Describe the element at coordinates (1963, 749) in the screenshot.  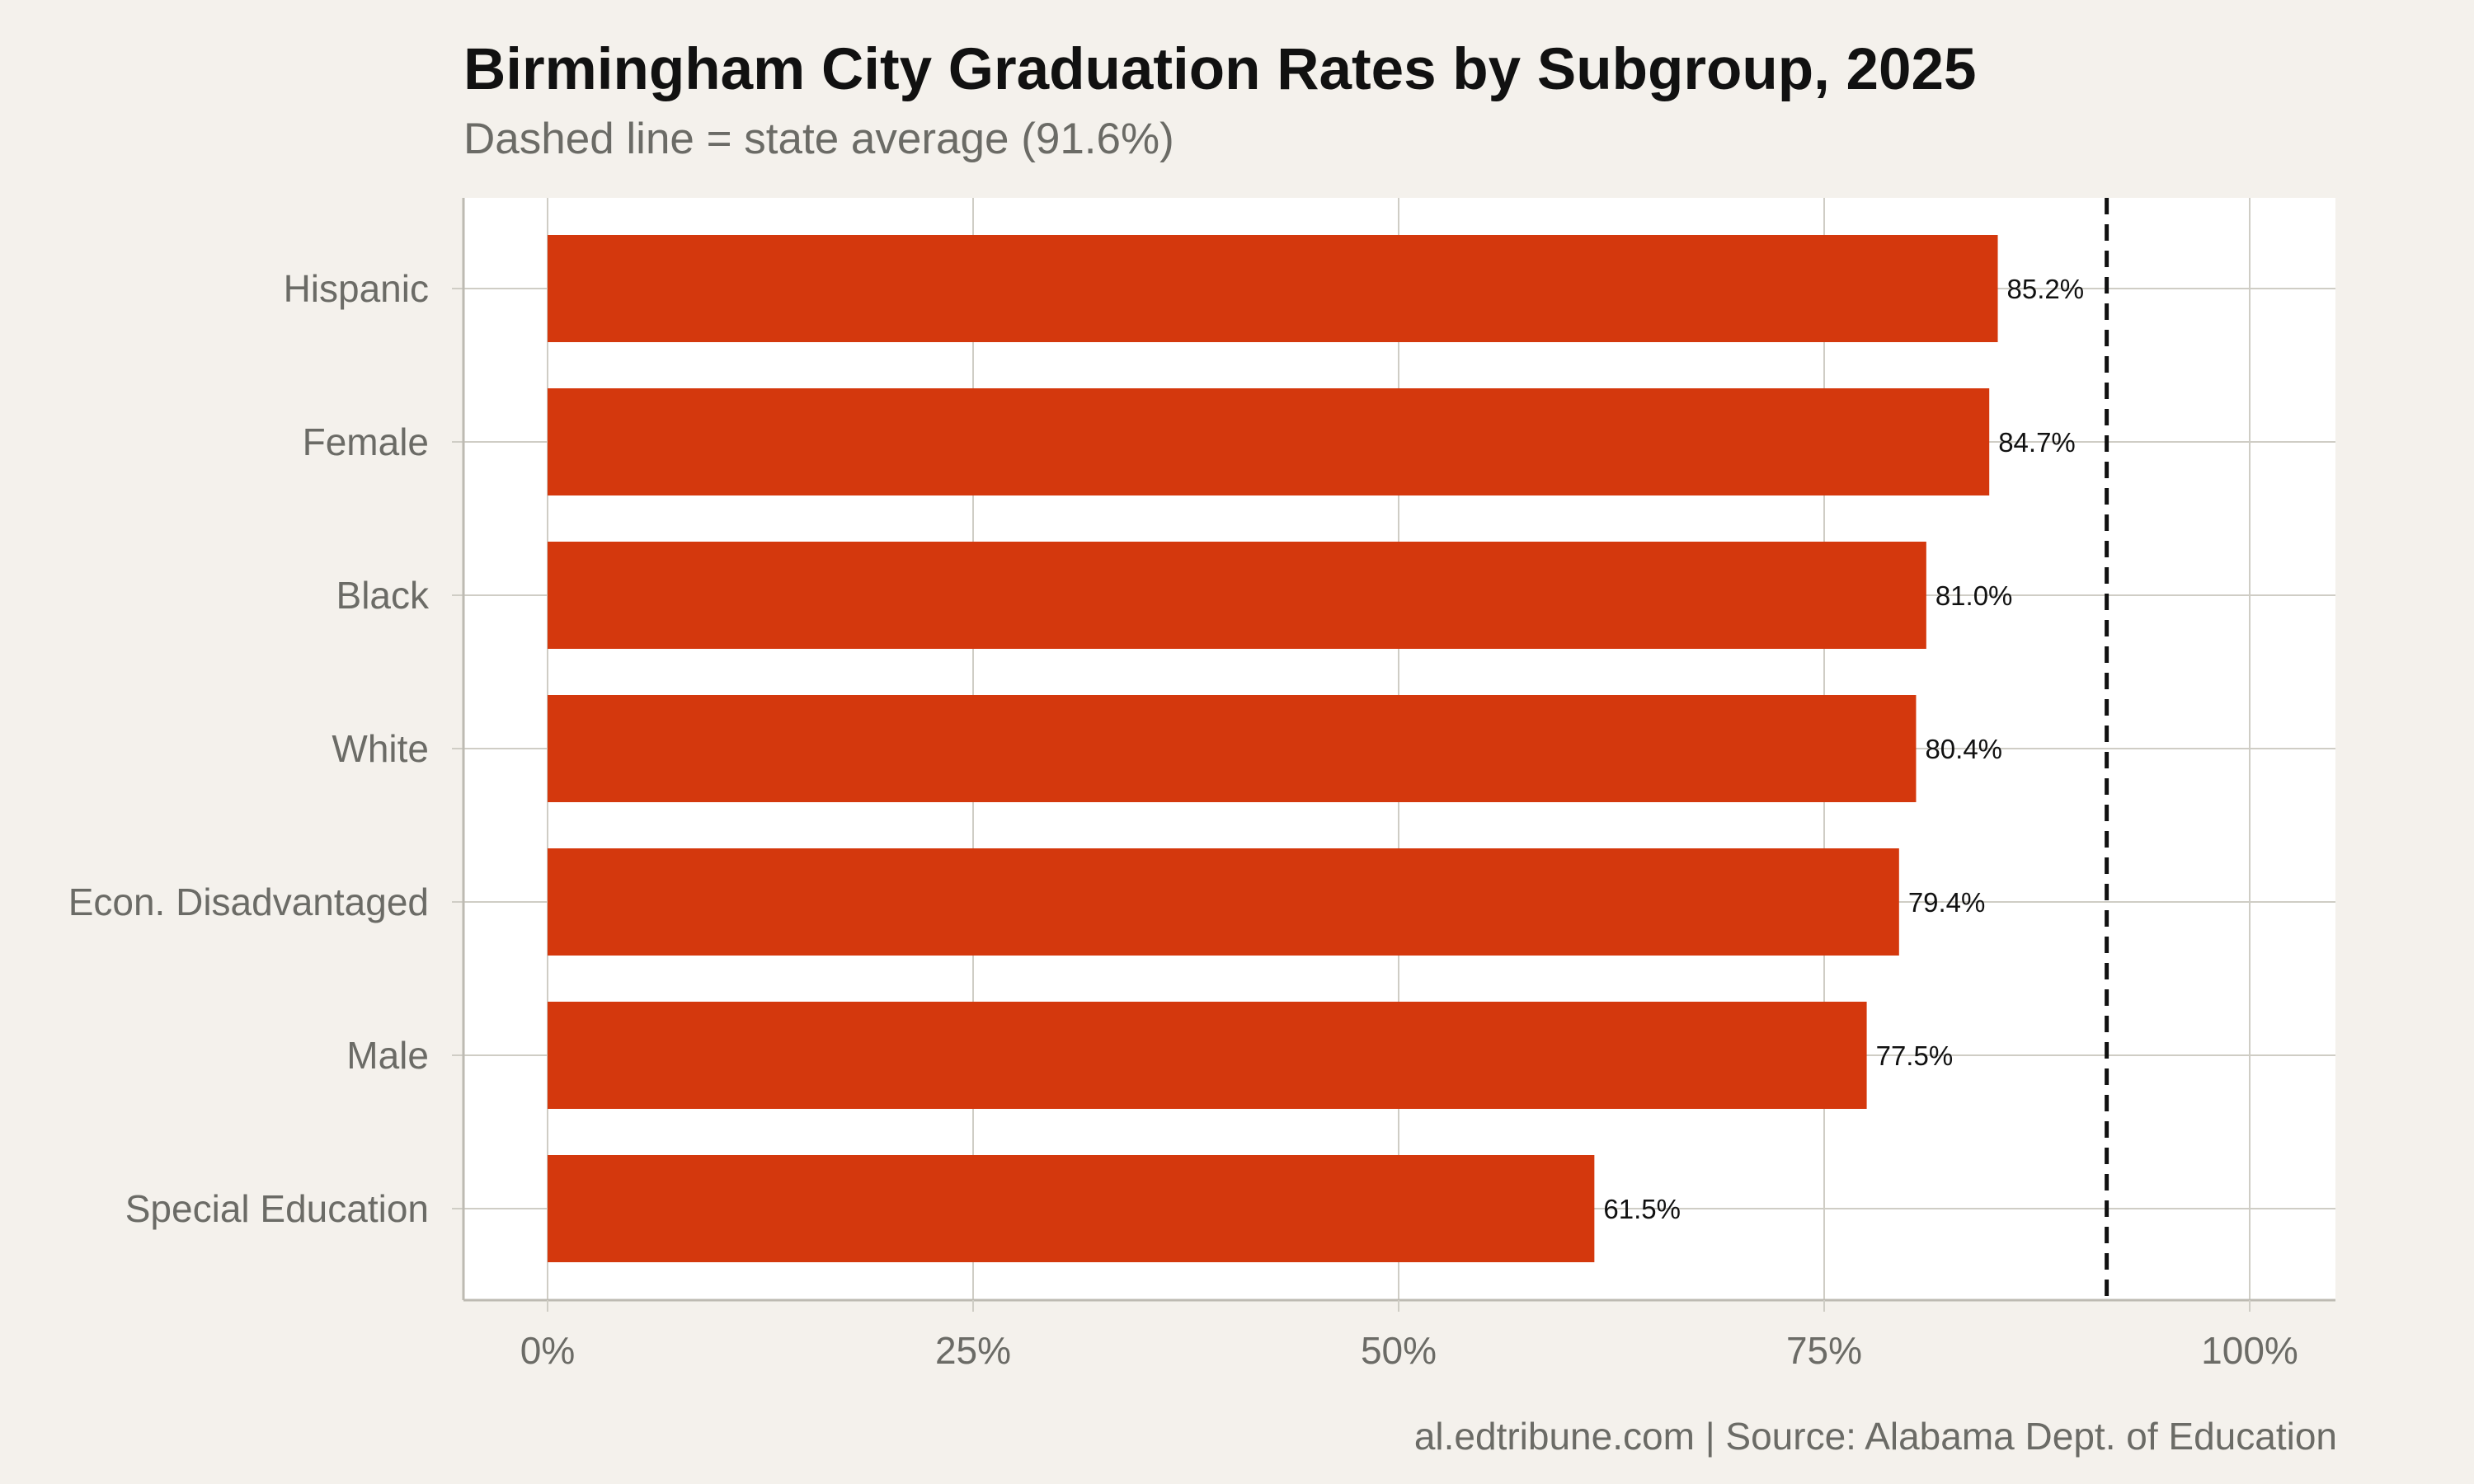
I see `value-label: 80.4%` at that location.